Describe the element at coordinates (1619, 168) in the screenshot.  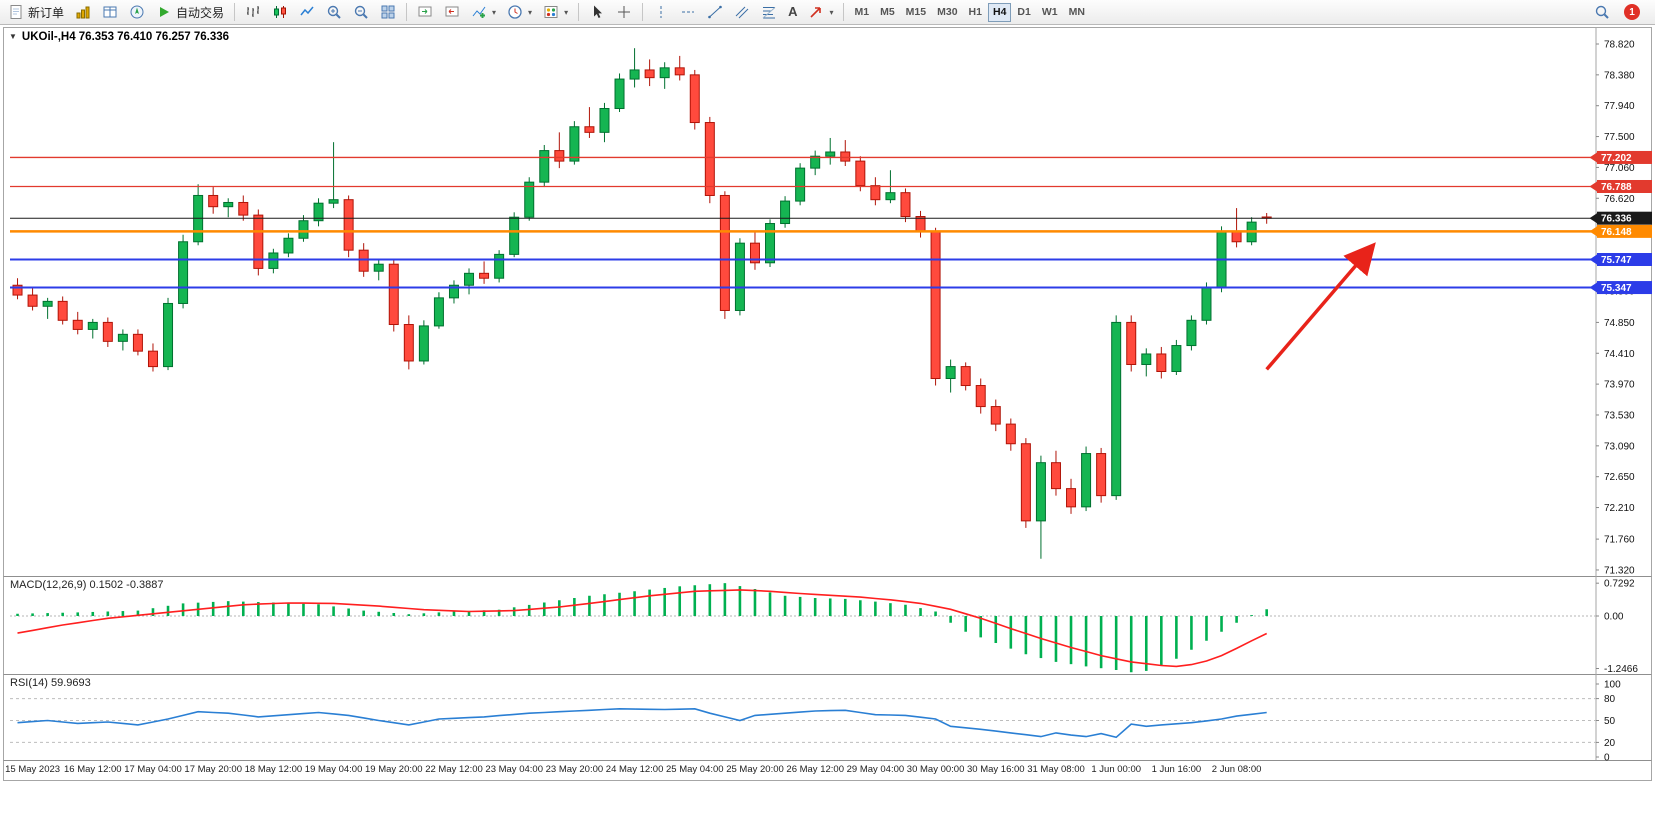
I see `svg-text: 77.060` at that location.